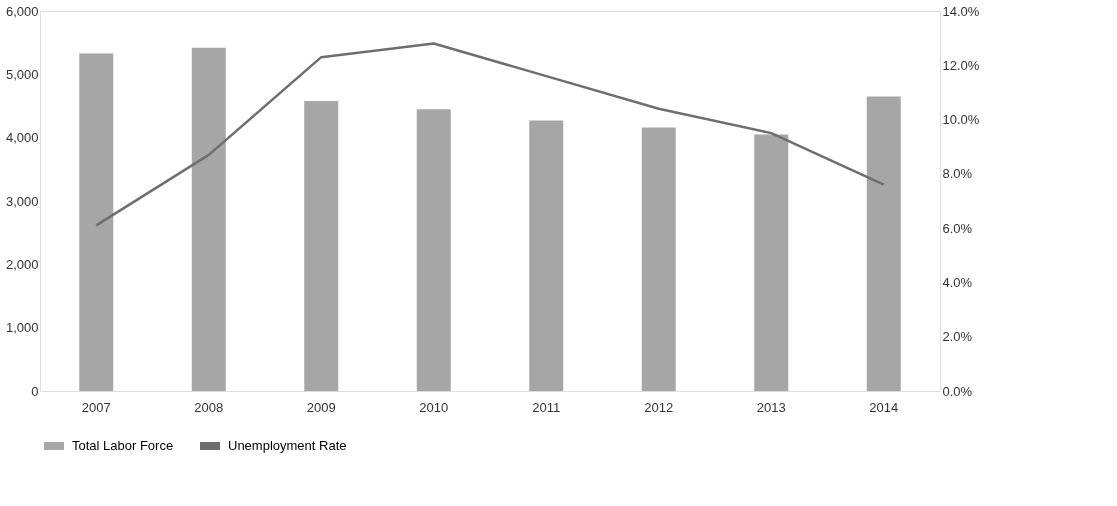  I want to click on y2-tick-label: 4.0%, so click(957, 282).